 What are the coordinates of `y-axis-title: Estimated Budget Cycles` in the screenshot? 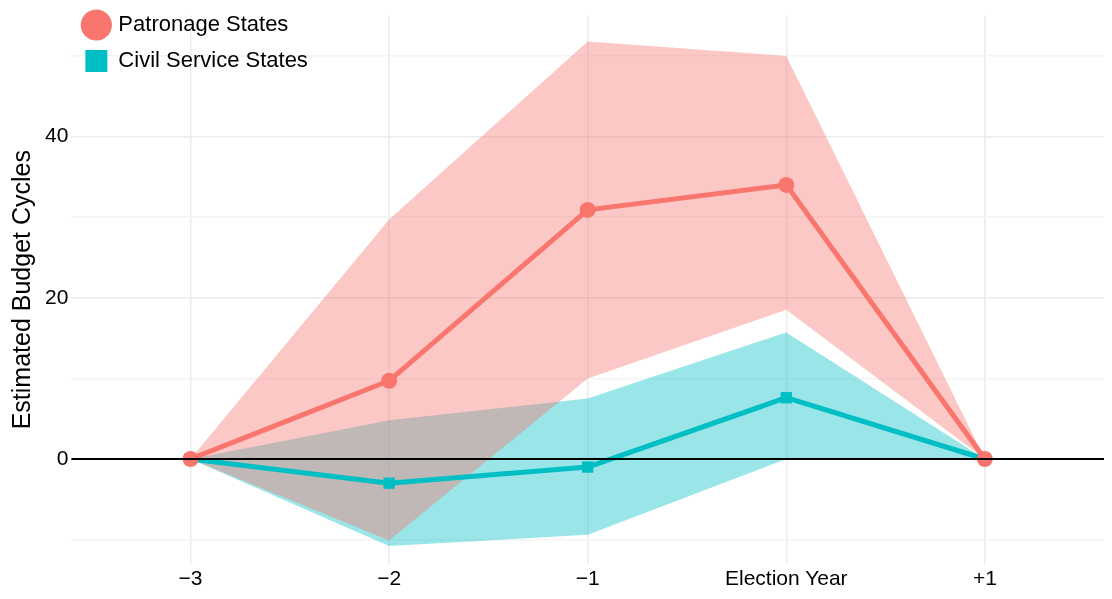 It's located at (20, 290).